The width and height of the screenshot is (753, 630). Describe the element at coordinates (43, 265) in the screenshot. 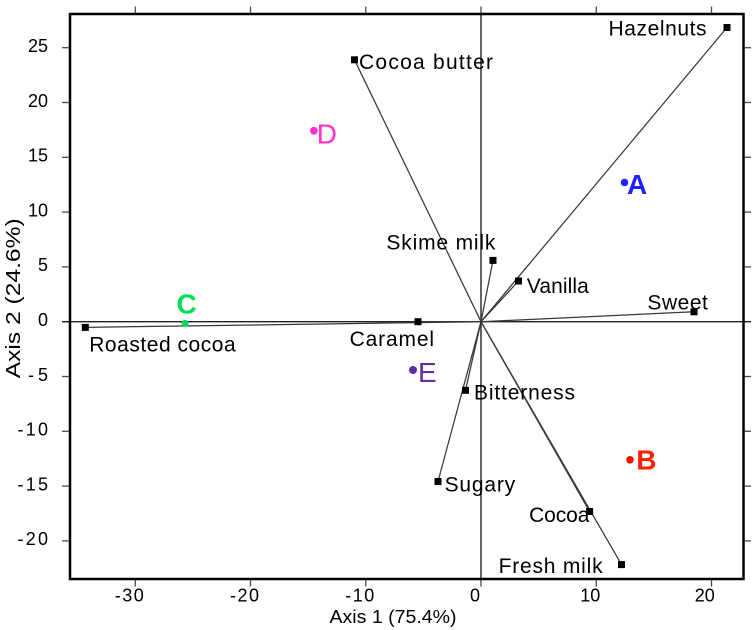

I see `svg-text: 5` at that location.